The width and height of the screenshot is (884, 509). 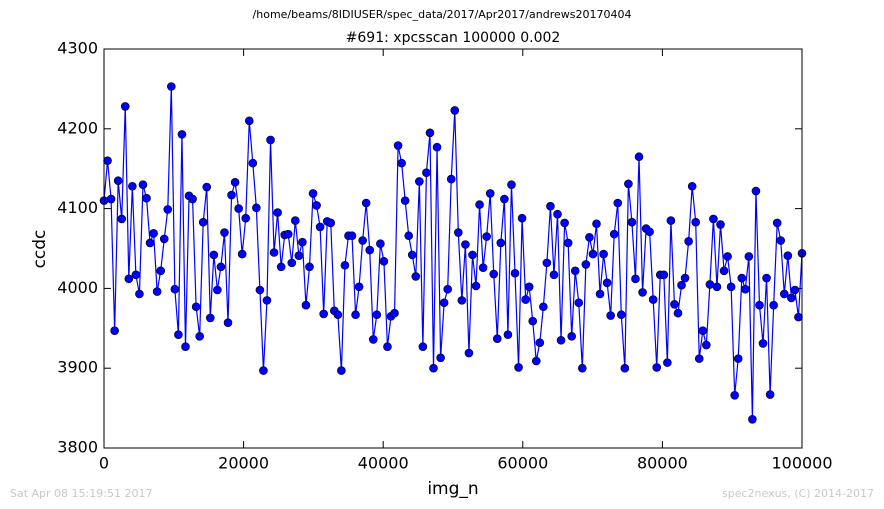 I want to click on chart-subtitle: #691: xpcsscan 100000 0.002, so click(x=453, y=38).